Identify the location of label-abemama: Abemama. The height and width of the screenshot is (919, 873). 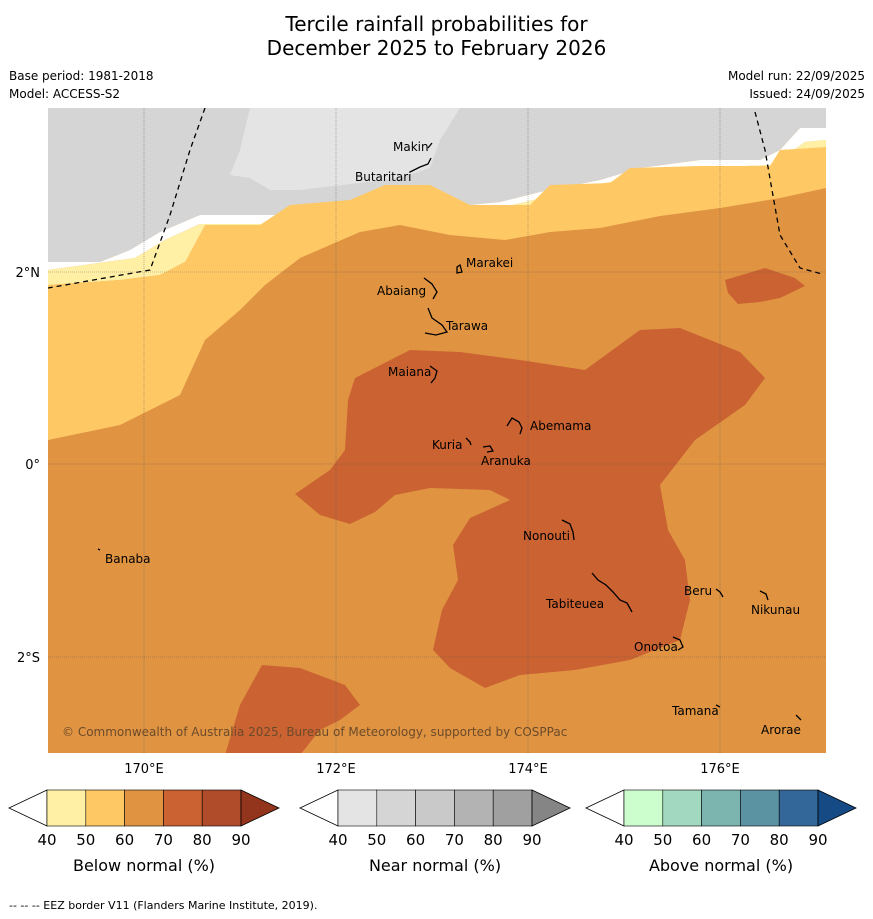
(560, 426).